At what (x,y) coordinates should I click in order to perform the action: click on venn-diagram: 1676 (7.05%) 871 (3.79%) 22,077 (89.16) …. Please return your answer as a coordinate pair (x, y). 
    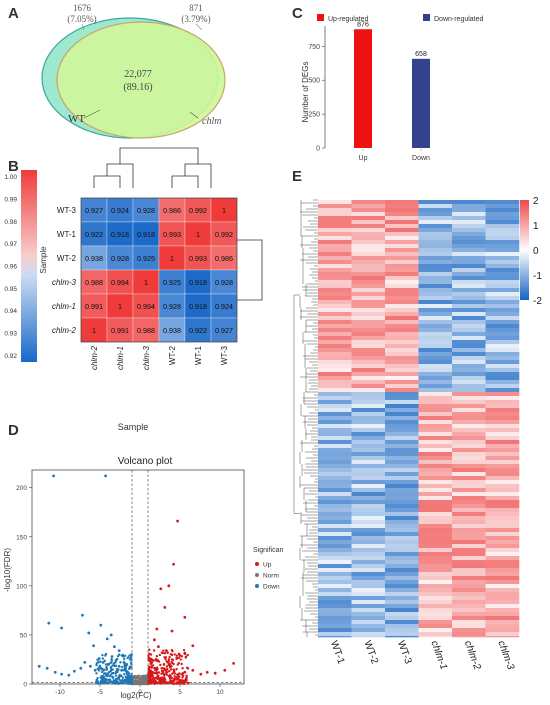
    Looking at the image, I should click on (133, 71).